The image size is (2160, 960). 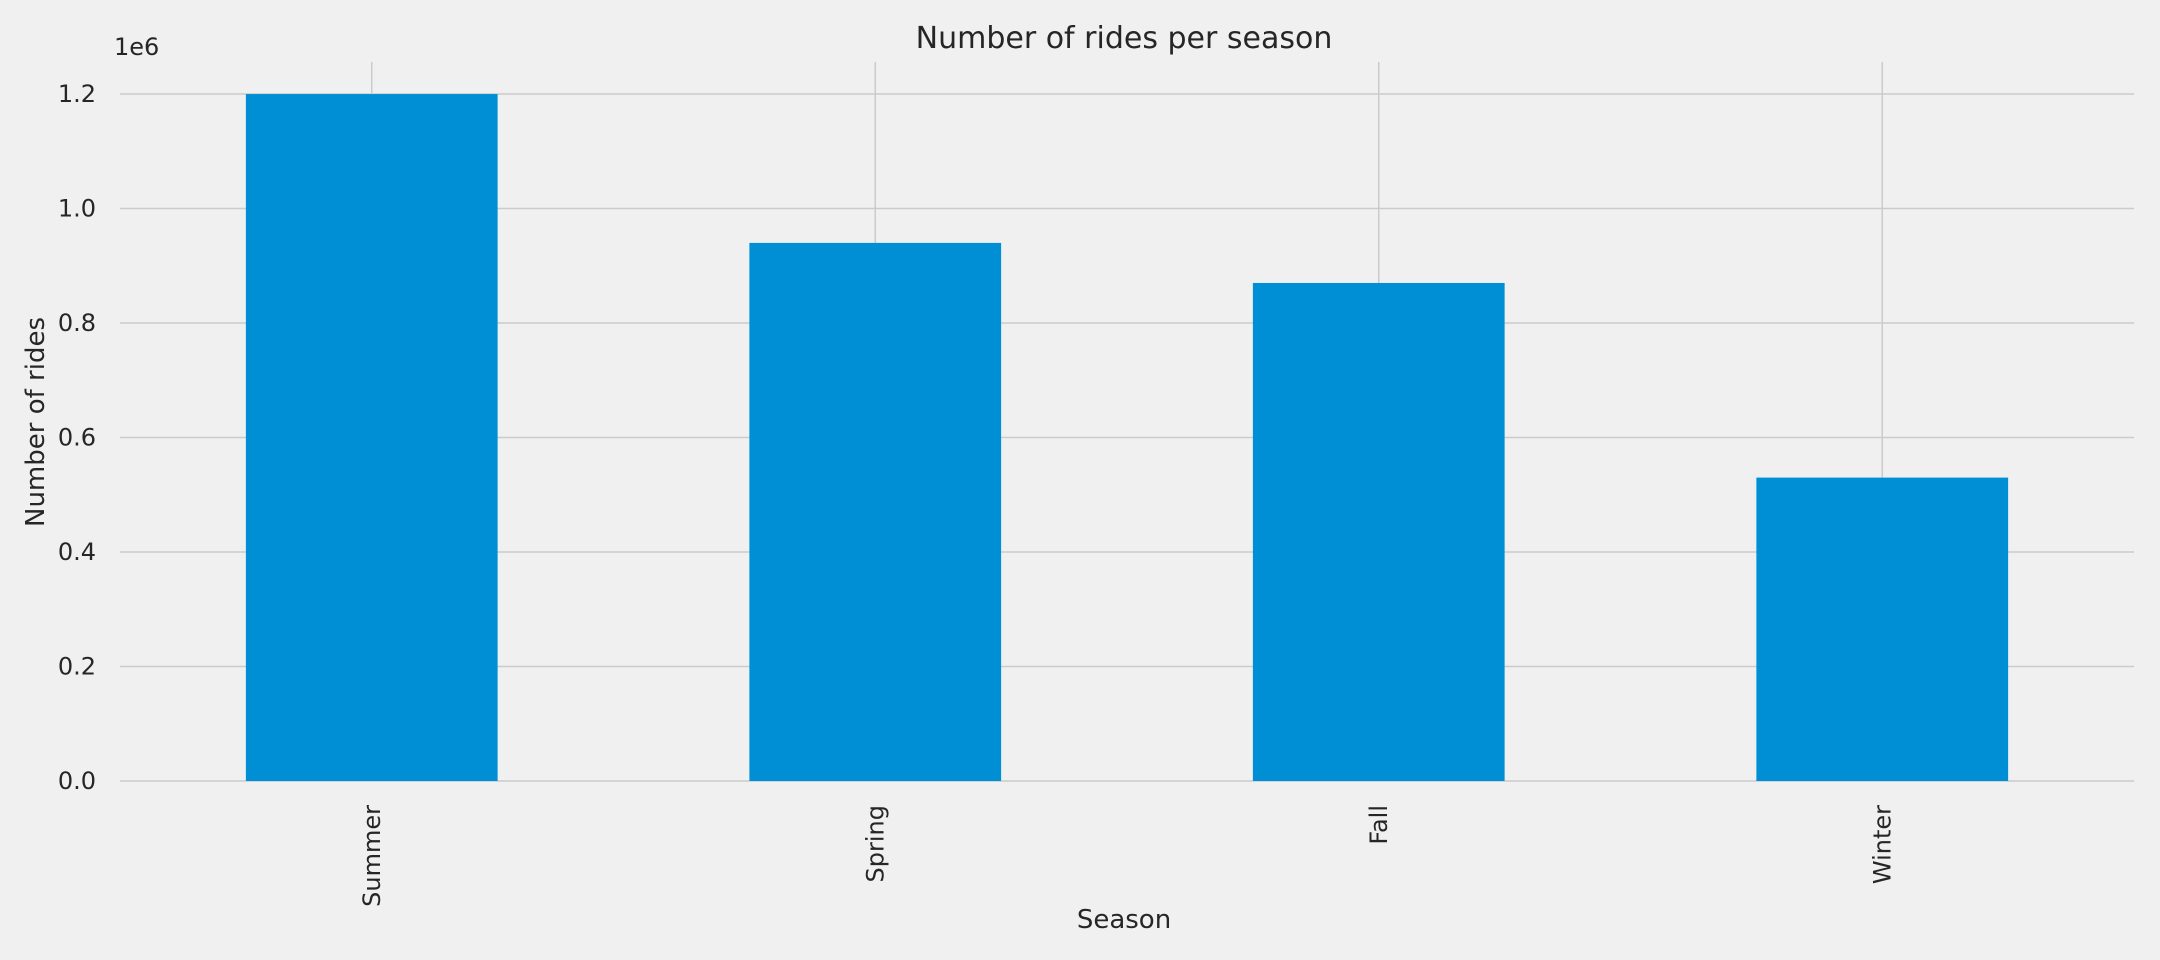 What do you see at coordinates (77, 94) in the screenshot?
I see `y-tick-label: 1.2` at bounding box center [77, 94].